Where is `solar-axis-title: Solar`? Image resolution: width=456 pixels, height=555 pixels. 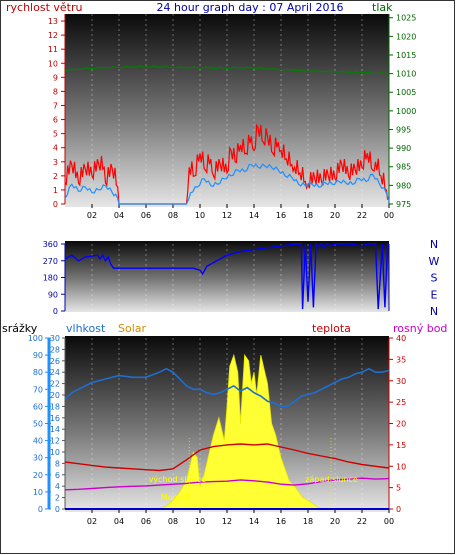 solar-axis-title: Solar is located at coordinates (132, 328).